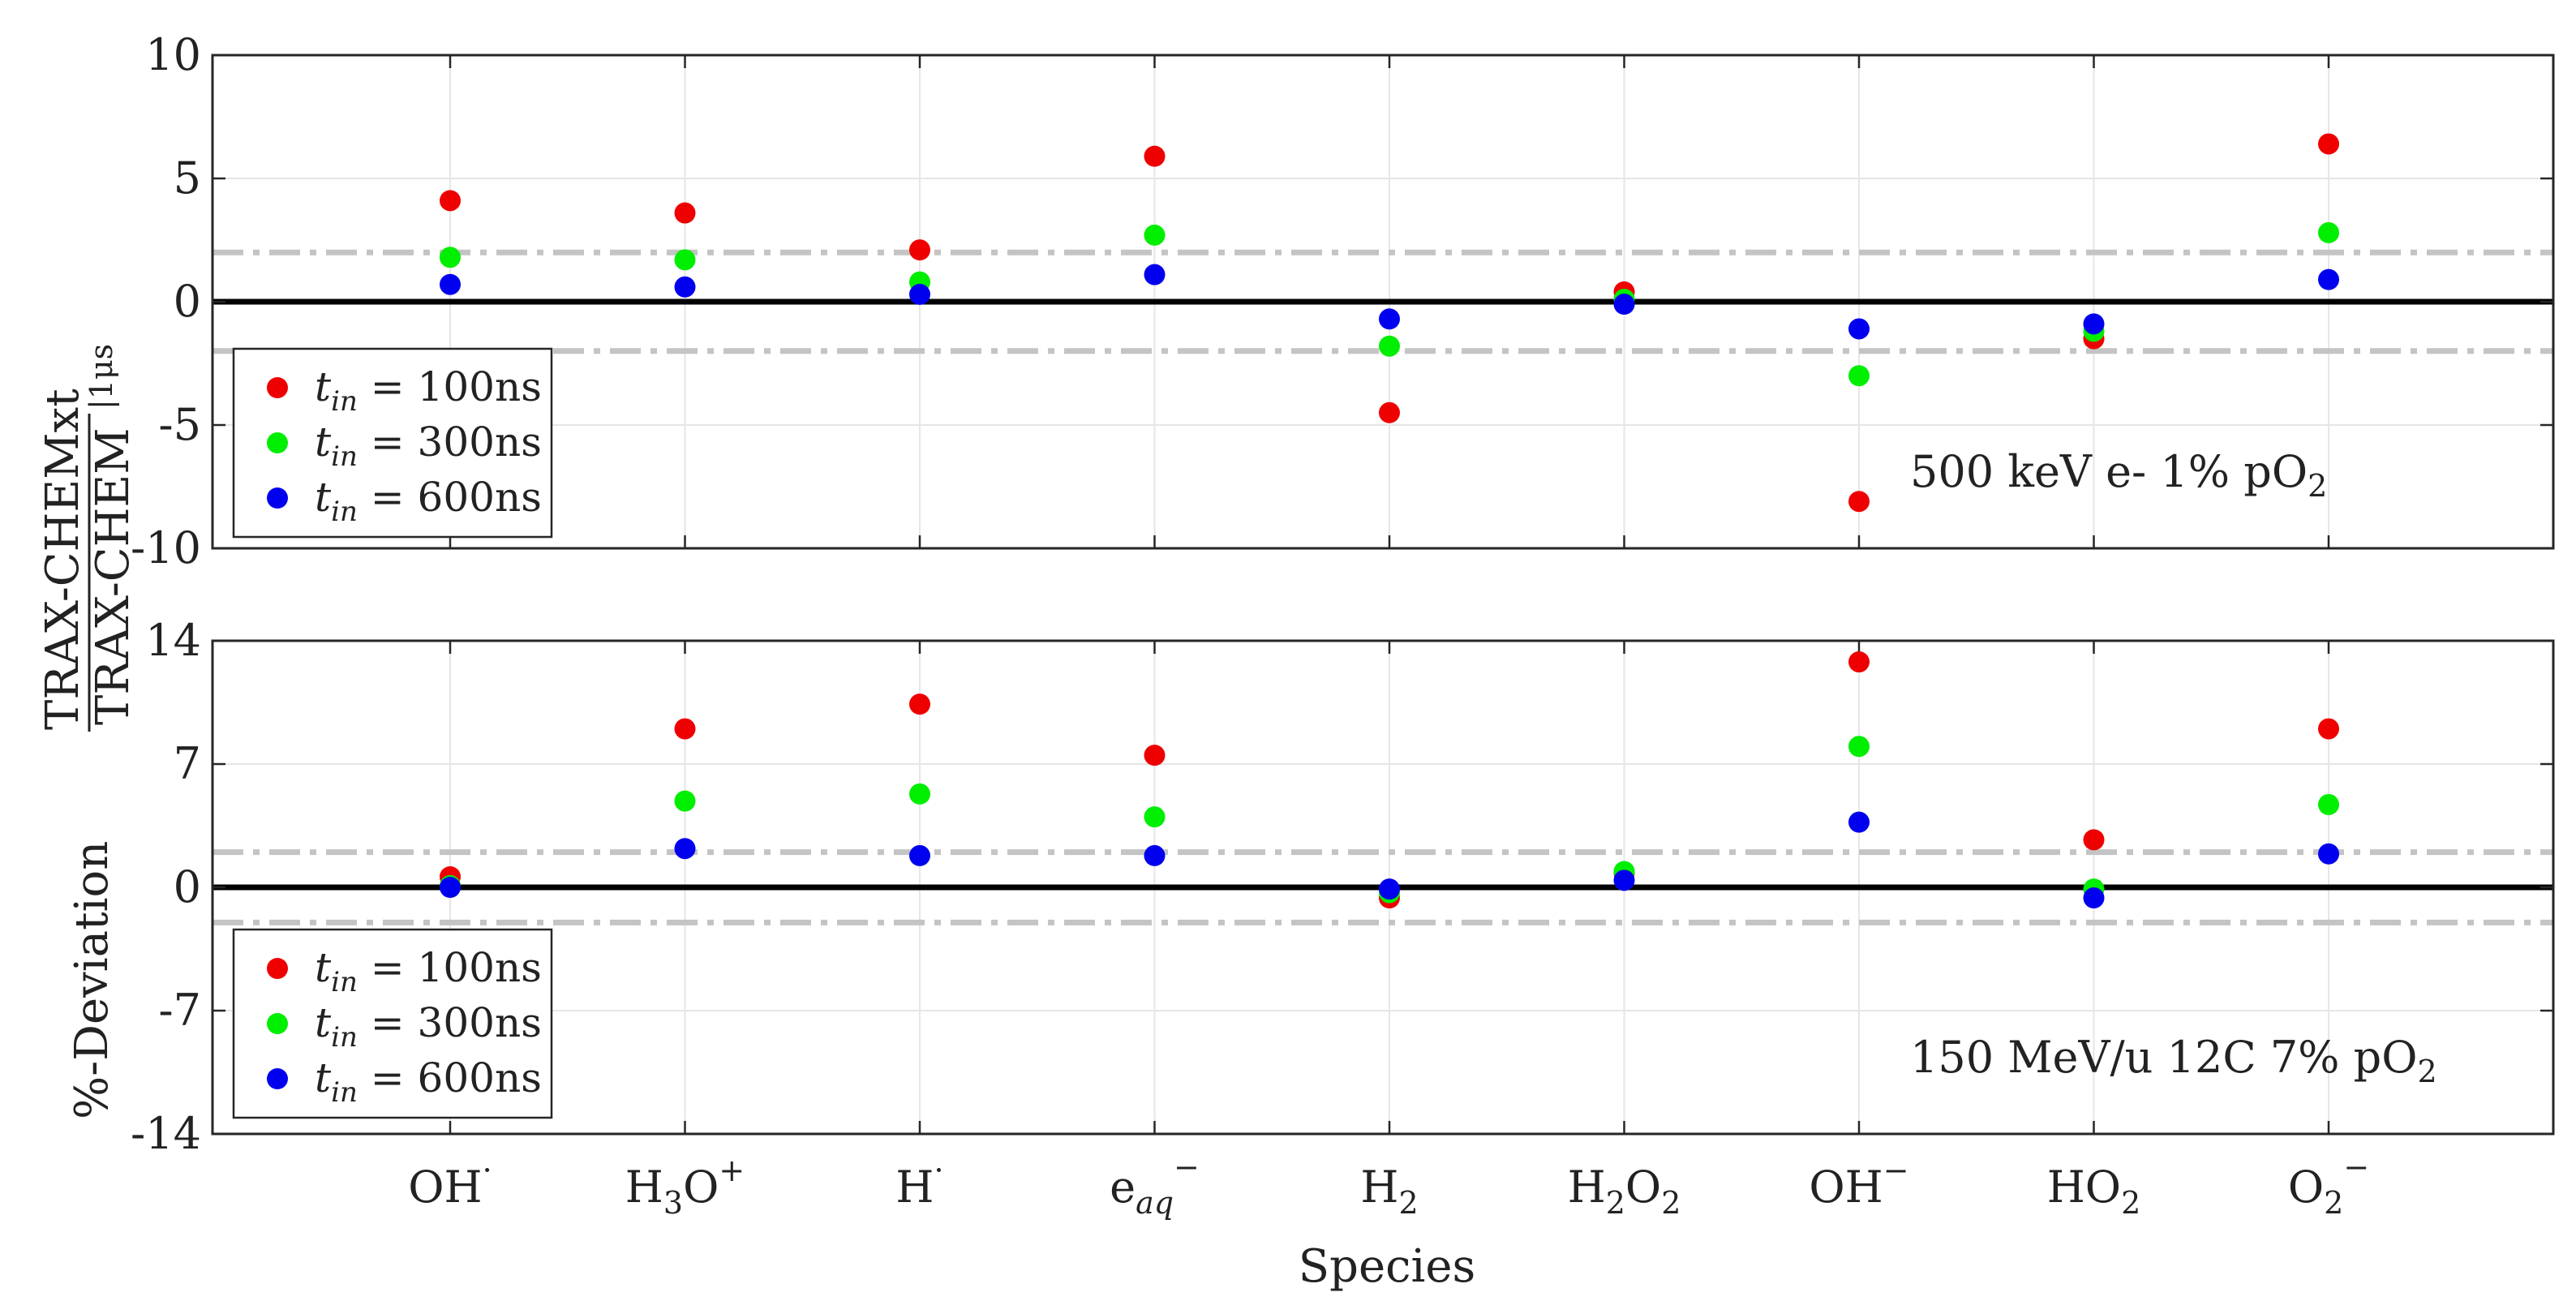 The image size is (2576, 1301). I want to click on panel-annotation: 500 keV e- 1% pO2, so click(2118, 475).